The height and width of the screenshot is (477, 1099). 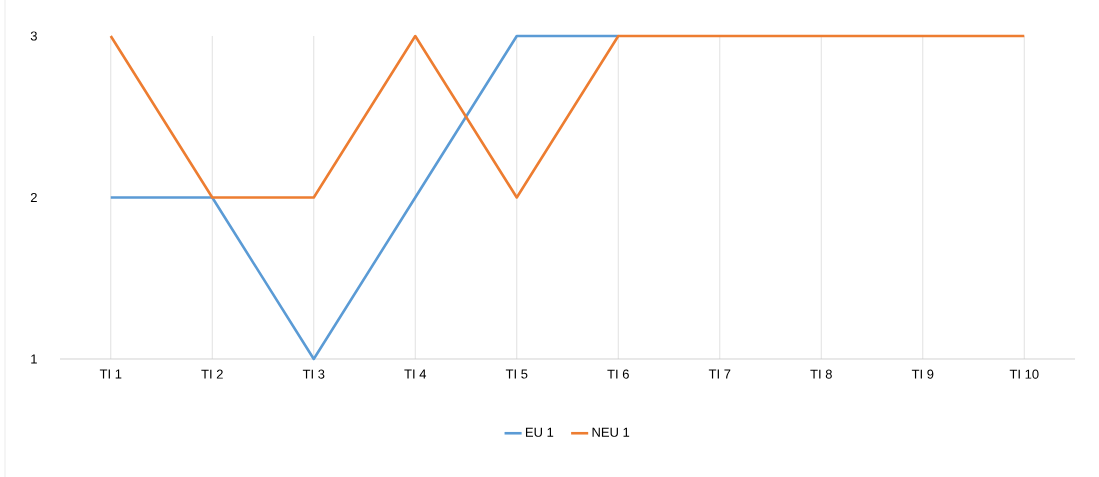 I want to click on x-tick-label: TI 4, so click(x=415, y=374).